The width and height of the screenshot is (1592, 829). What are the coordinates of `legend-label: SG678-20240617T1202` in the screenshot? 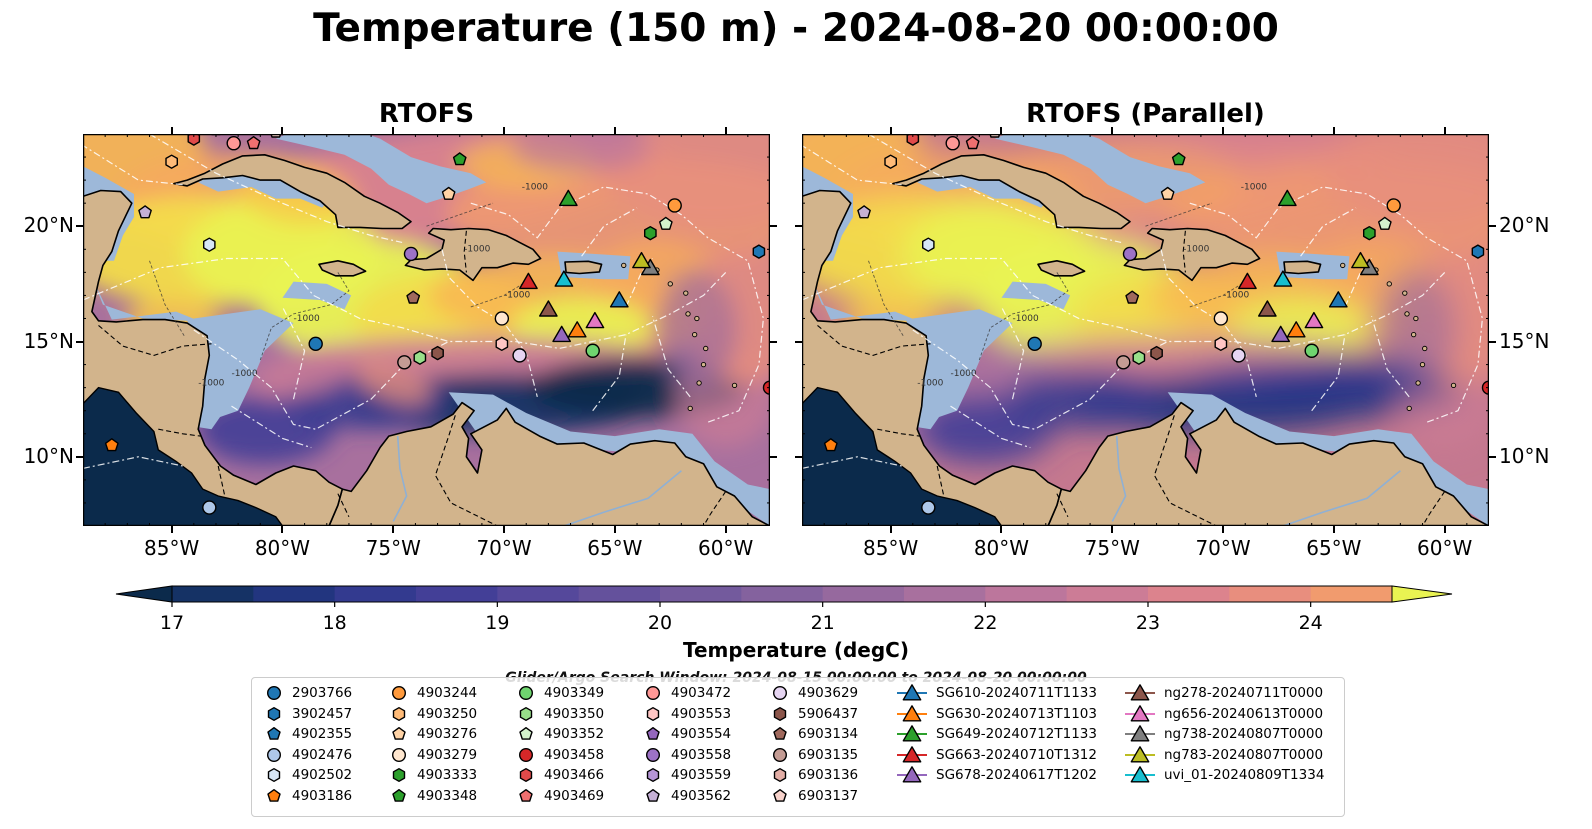 It's located at (1016, 775).